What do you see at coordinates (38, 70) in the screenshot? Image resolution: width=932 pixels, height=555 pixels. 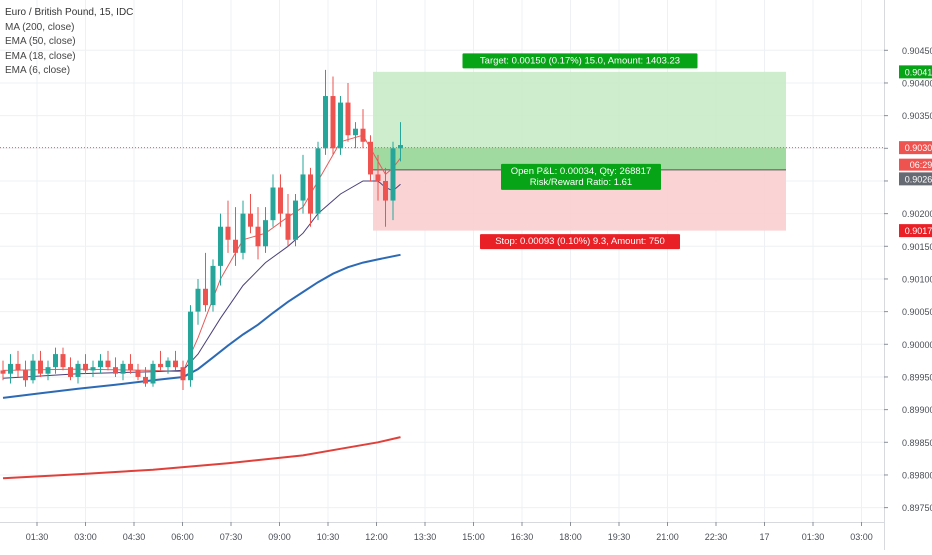 I see `indicator-ema6: EMA (6, close)` at bounding box center [38, 70].